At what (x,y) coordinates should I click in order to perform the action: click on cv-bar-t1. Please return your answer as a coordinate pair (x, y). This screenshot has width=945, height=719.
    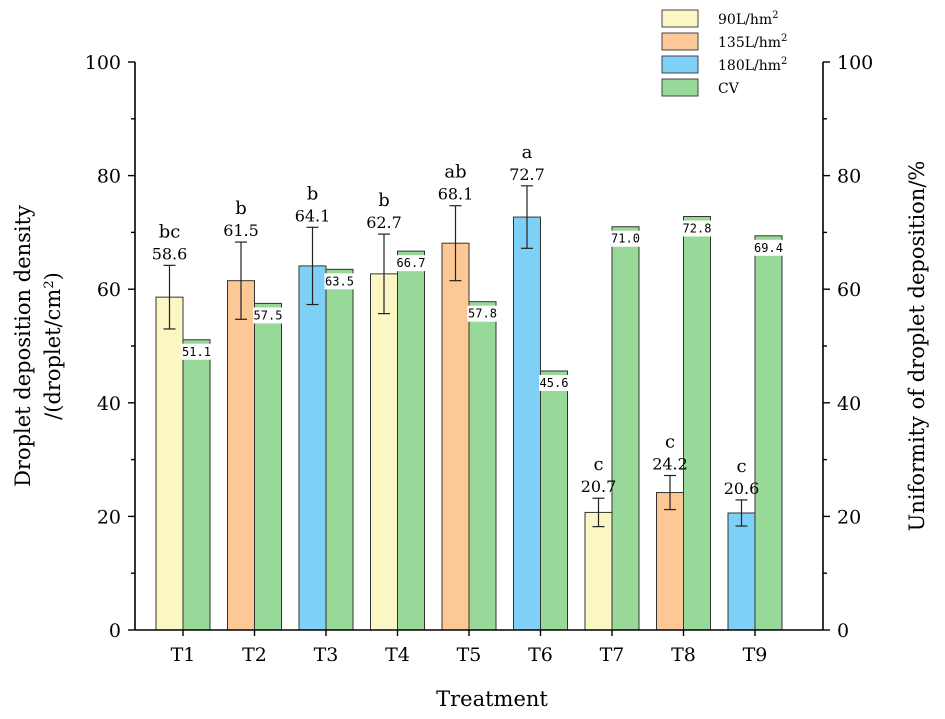
    Looking at the image, I should click on (196, 485).